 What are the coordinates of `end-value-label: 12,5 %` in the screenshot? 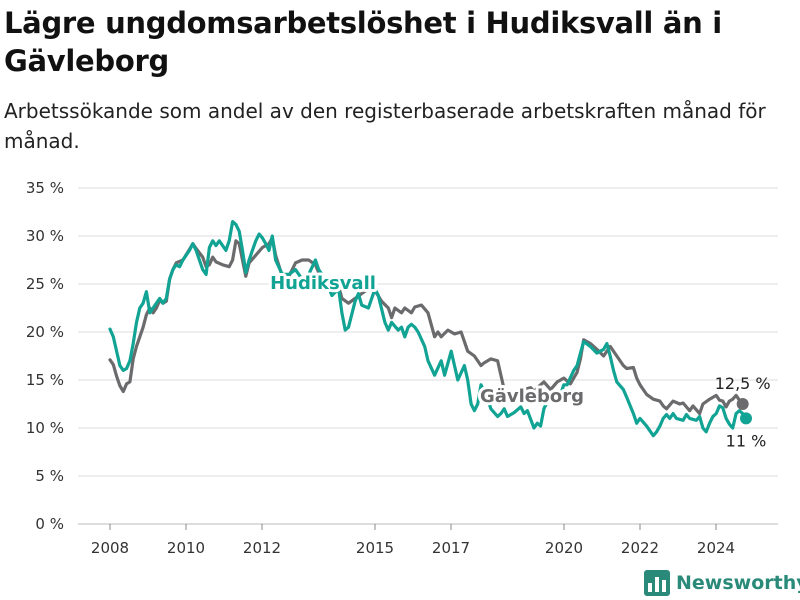 It's located at (743, 383).